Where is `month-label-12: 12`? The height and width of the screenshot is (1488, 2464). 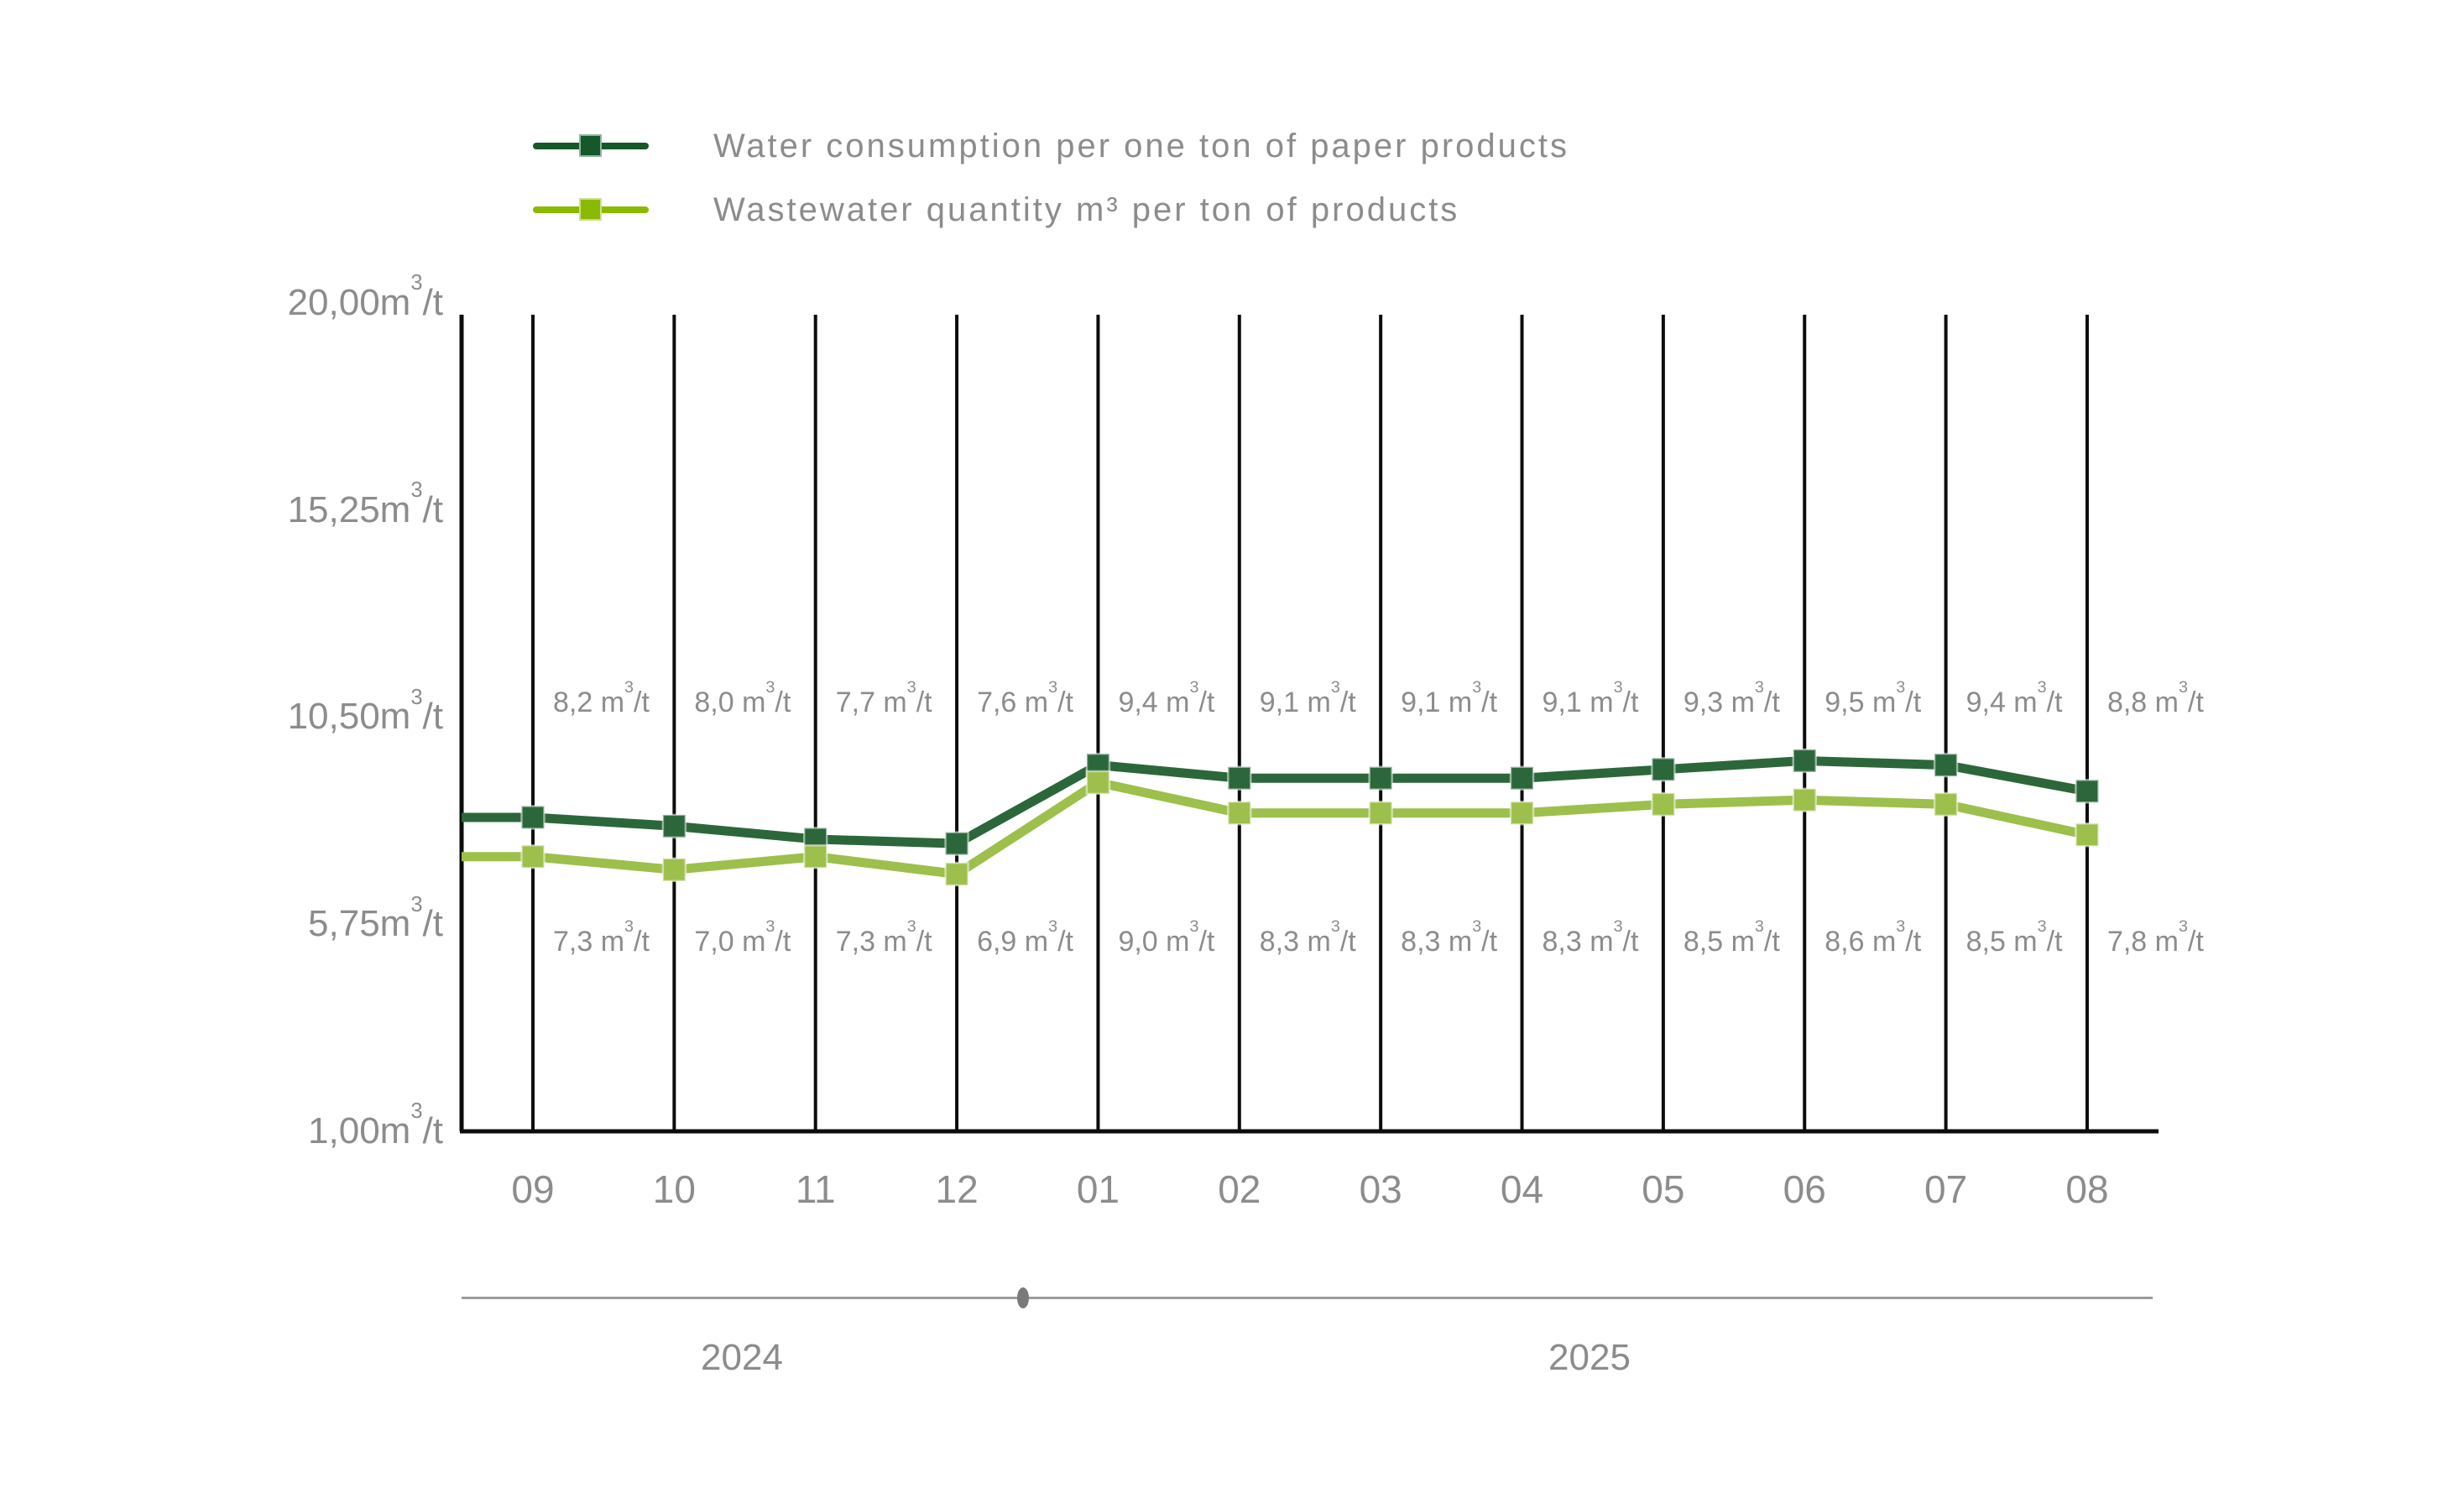 month-label-12: 12 is located at coordinates (957, 1189).